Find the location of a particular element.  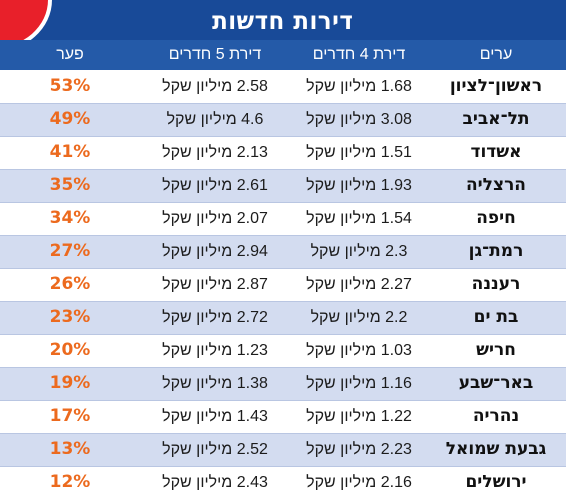

four-room-price-cell: 2.16 מיליון שקל is located at coordinates (359, 482).